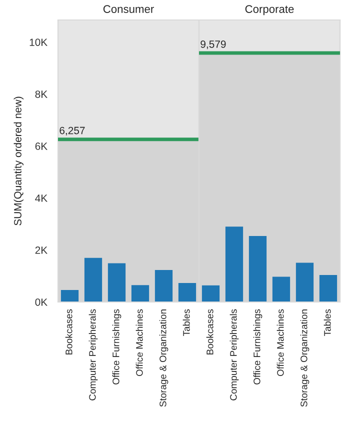  What do you see at coordinates (128, 9) in the screenshot?
I see `chart-title: Consumer` at bounding box center [128, 9].